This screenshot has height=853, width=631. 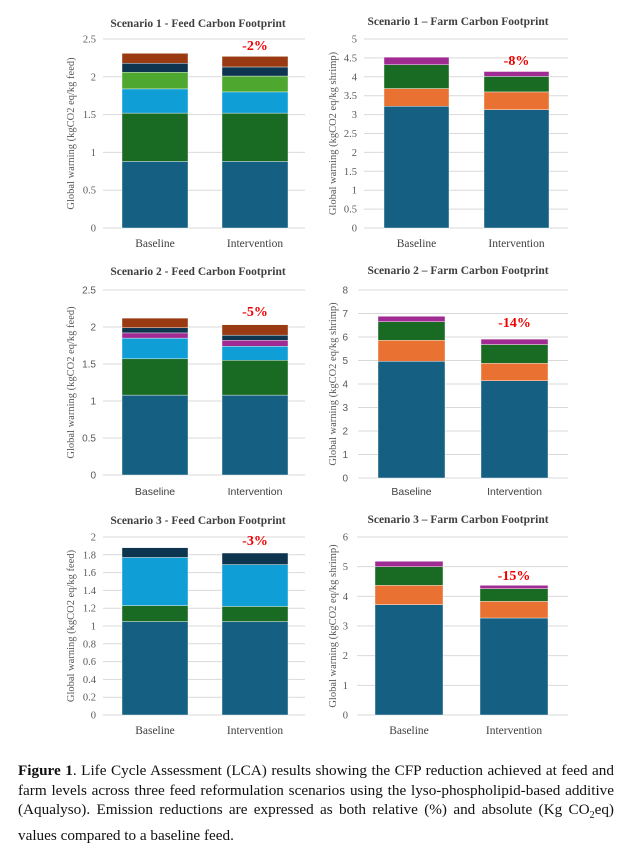 I want to click on y-tick-label: 0.2, so click(x=89, y=698).